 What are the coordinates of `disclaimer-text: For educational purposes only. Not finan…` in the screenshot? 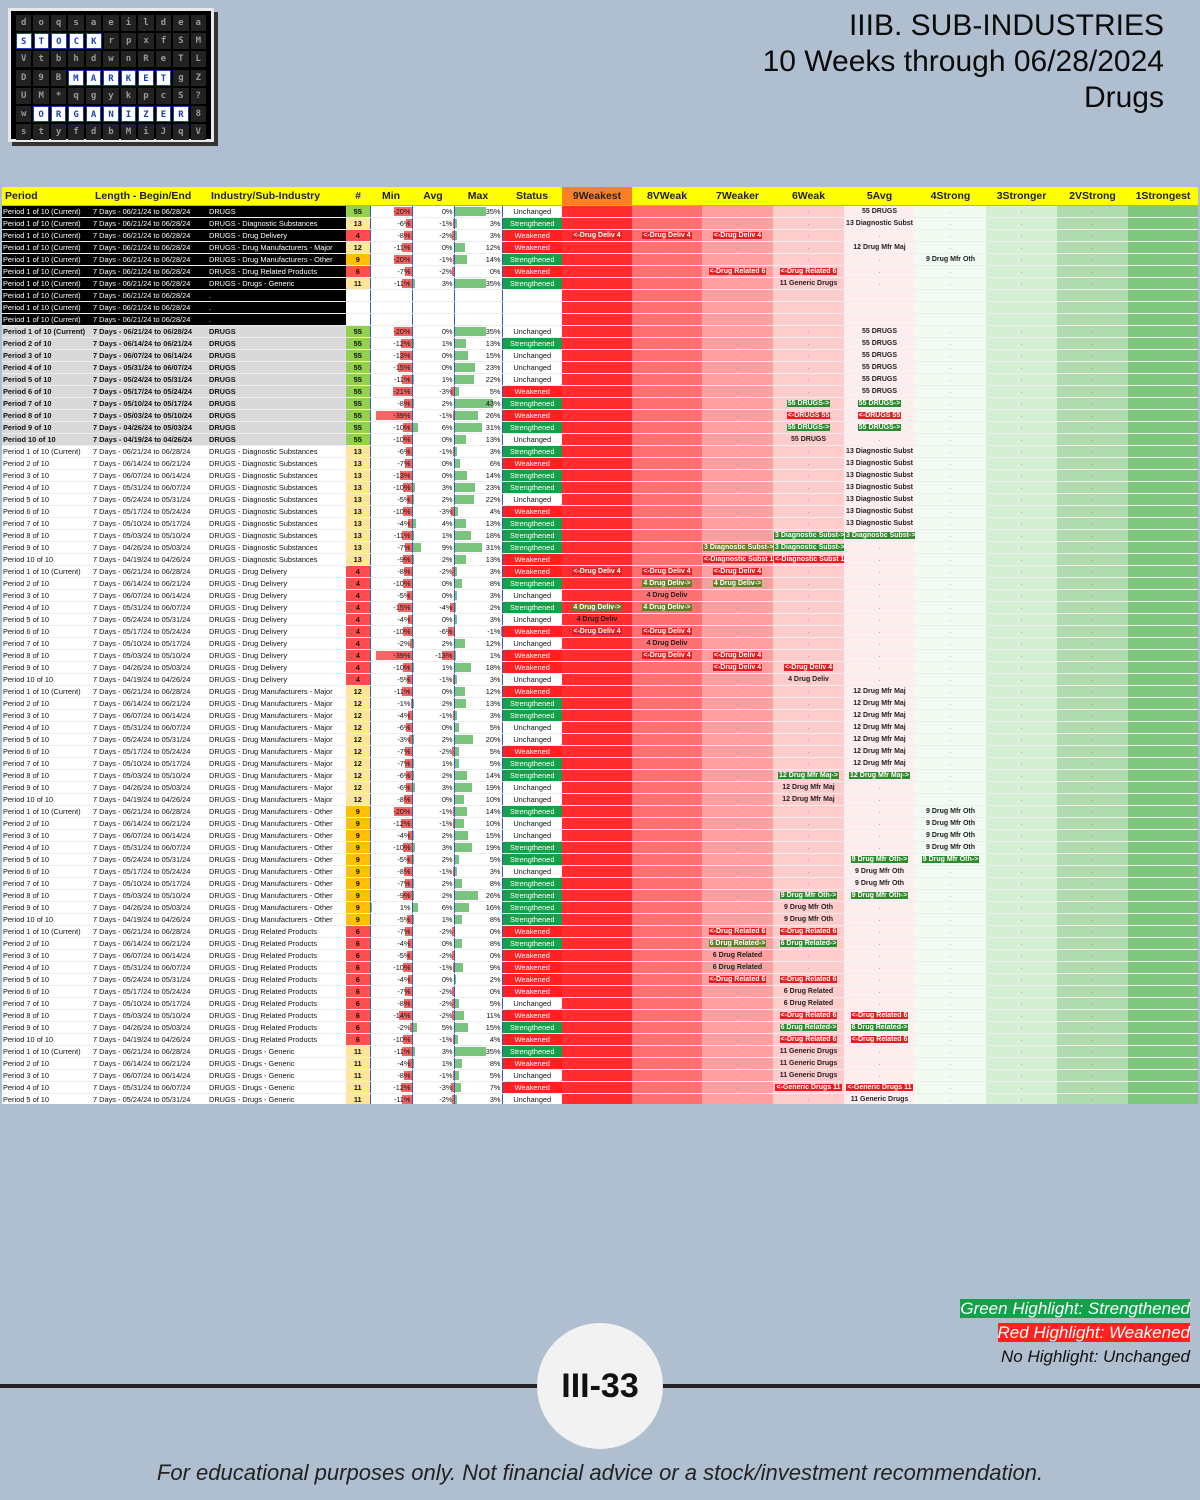 It's located at (600, 1472).